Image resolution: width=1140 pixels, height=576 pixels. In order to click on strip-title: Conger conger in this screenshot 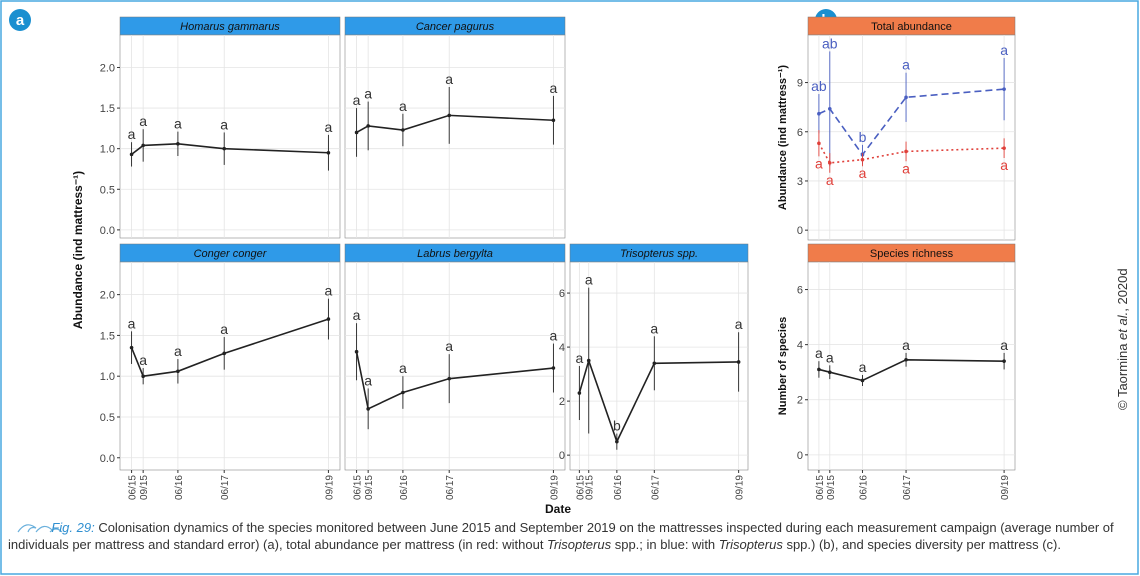, I will do `click(231, 254)`.